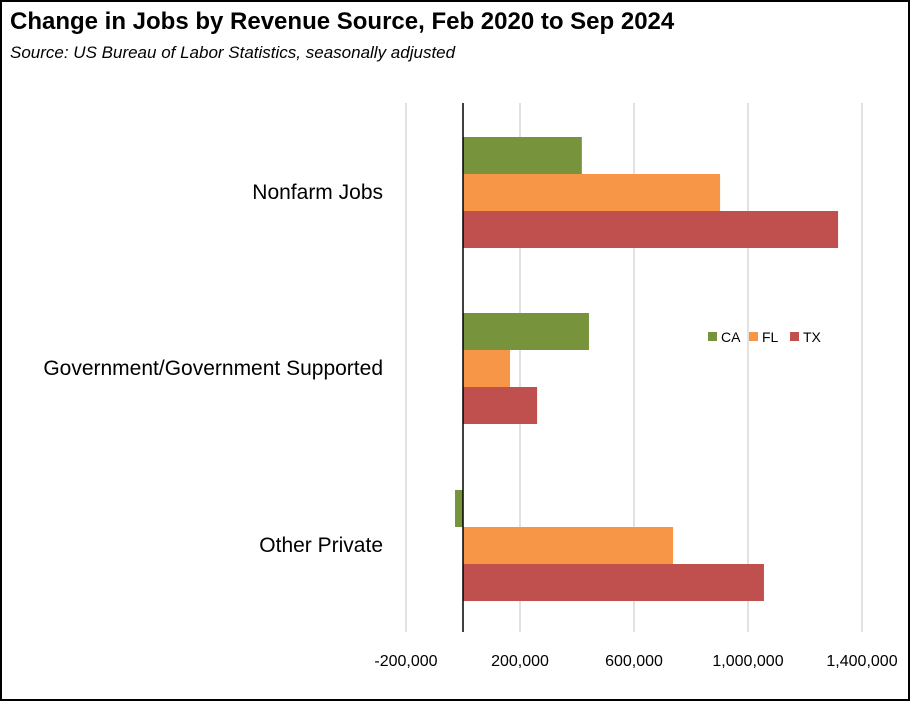 The height and width of the screenshot is (701, 910). Describe the element at coordinates (731, 337) in the screenshot. I see `legend-label: CA` at that location.